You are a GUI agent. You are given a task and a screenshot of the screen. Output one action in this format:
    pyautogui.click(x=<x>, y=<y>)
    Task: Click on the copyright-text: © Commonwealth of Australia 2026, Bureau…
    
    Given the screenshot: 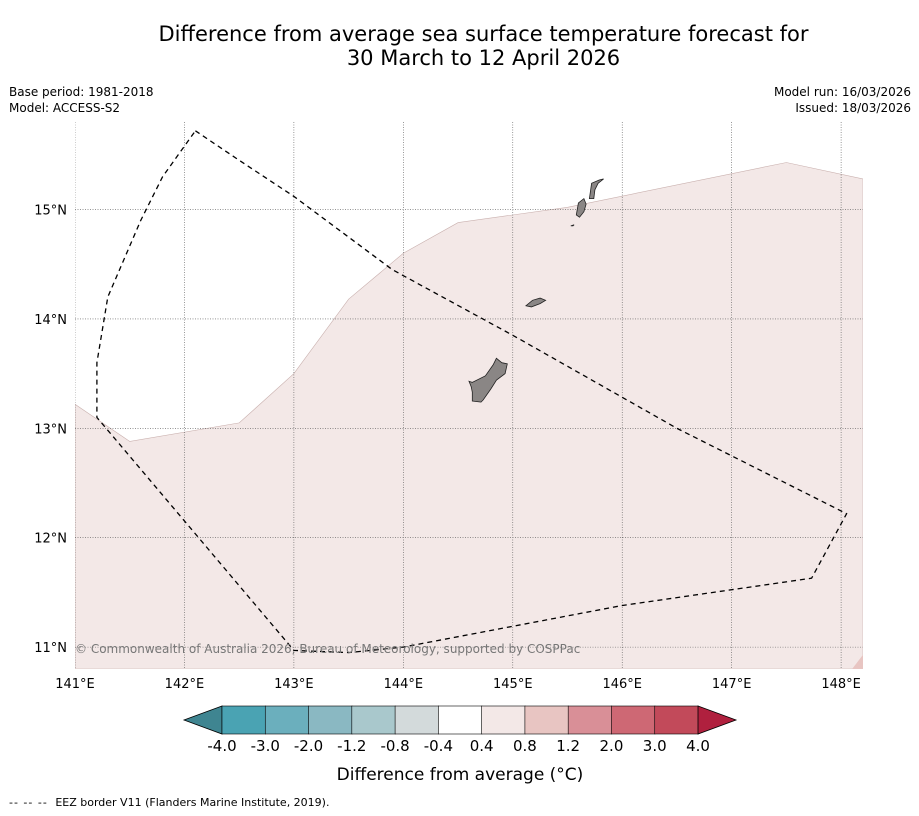 What is the action you would take?
    pyautogui.click(x=327, y=649)
    